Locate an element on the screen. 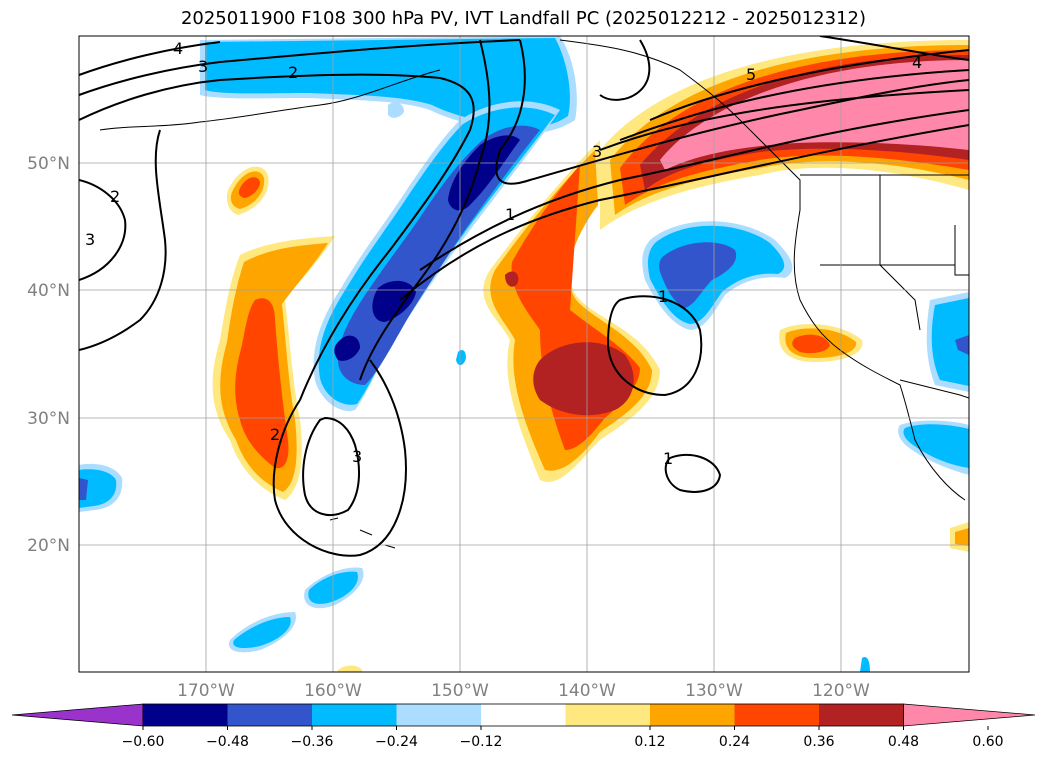 The image size is (1047, 765). lat-label: 20°N is located at coordinates (48, 546).